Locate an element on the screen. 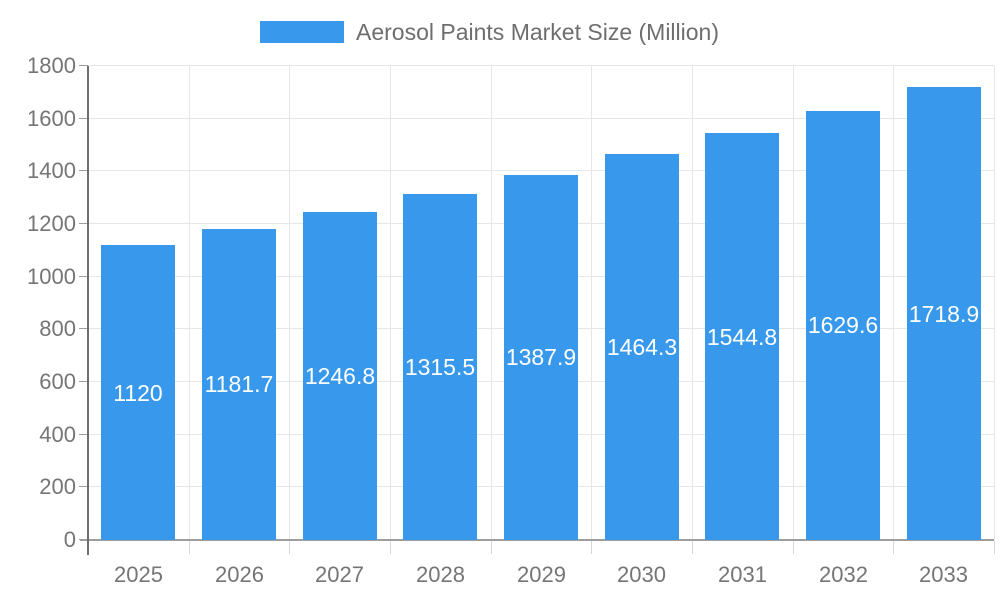 The image size is (1000, 600). bar-value-label: 1718.9 is located at coordinates (944, 314).